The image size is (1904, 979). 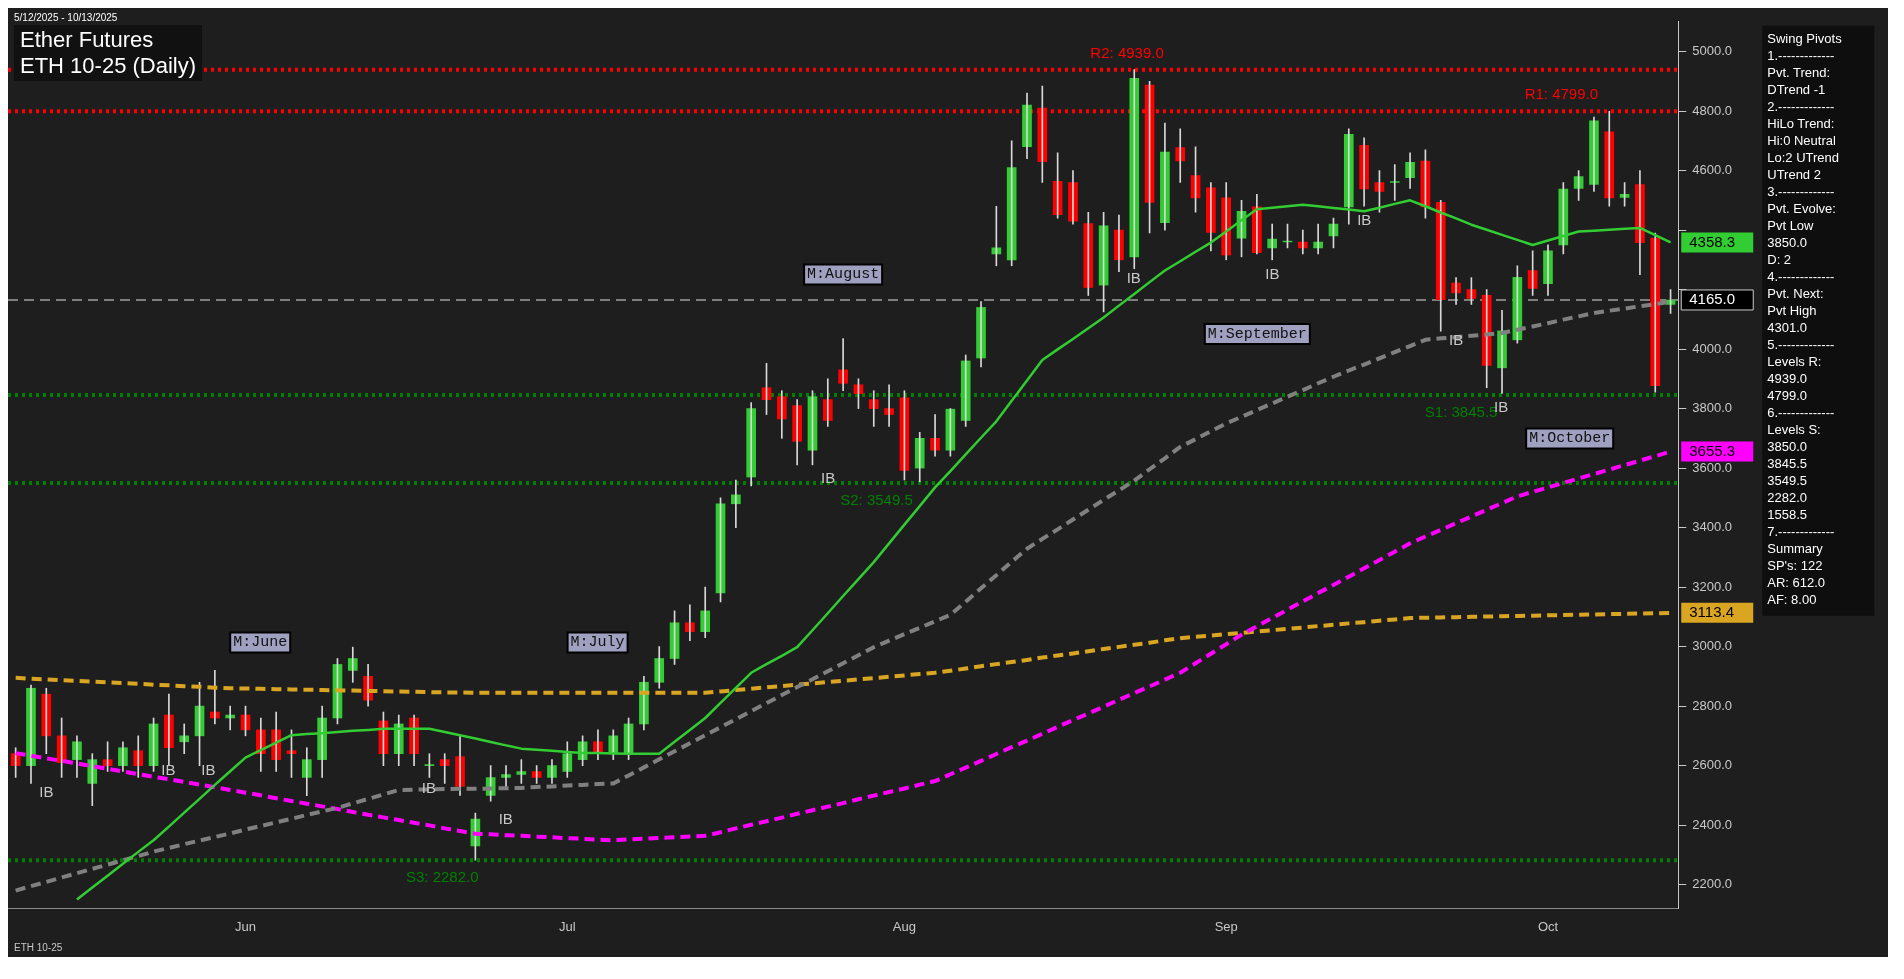 I want to click on y-tick-label: 3000.0, so click(x=1712, y=646).